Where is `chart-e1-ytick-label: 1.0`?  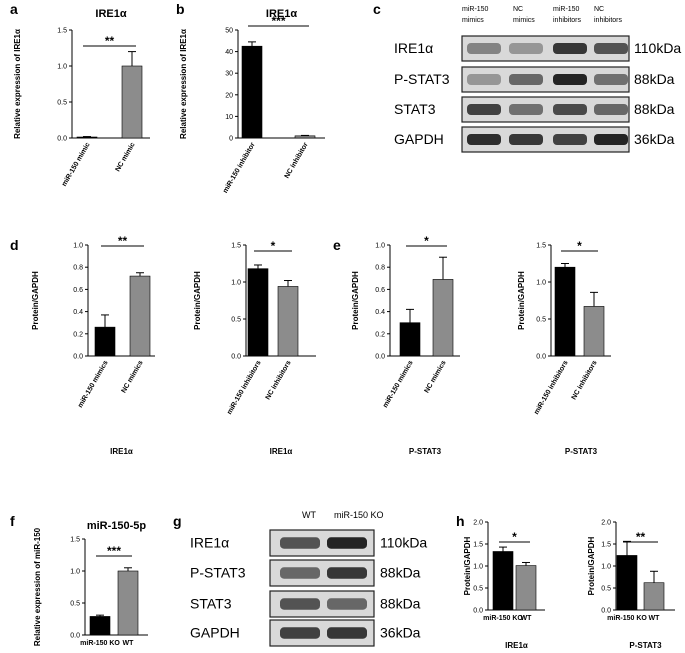
chart-e1-ytick-label: 1.0 is located at coordinates (380, 246).